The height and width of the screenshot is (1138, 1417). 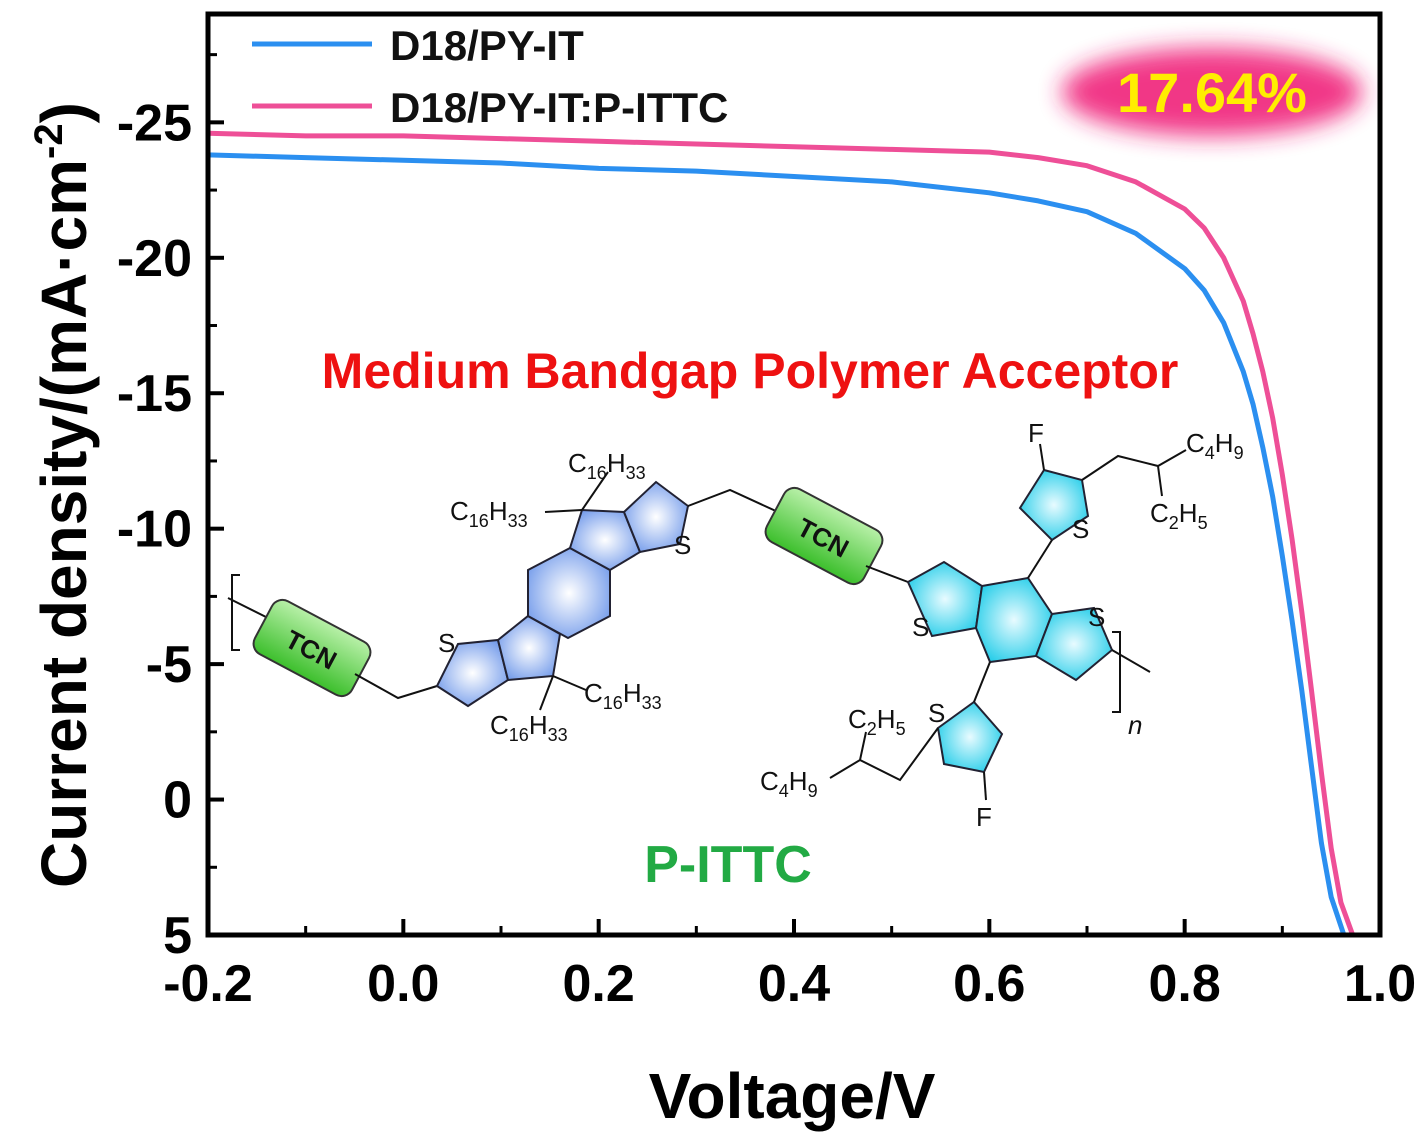 I want to click on left-end-bond, so click(x=248, y=608).